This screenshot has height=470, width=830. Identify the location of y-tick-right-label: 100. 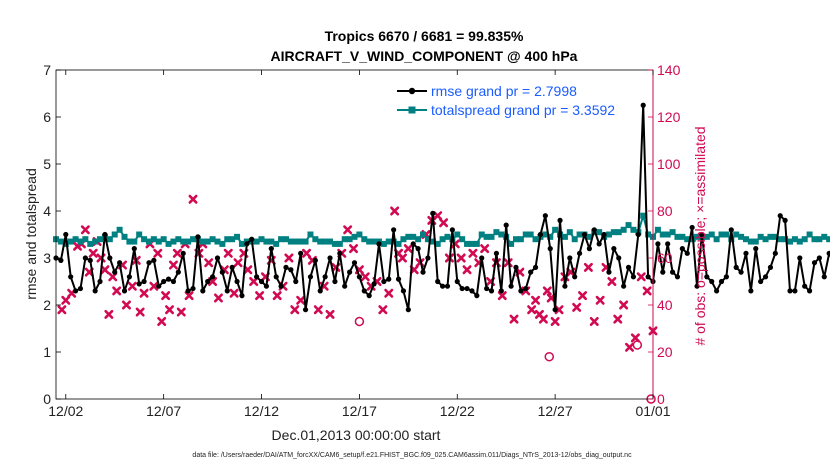
(669, 164).